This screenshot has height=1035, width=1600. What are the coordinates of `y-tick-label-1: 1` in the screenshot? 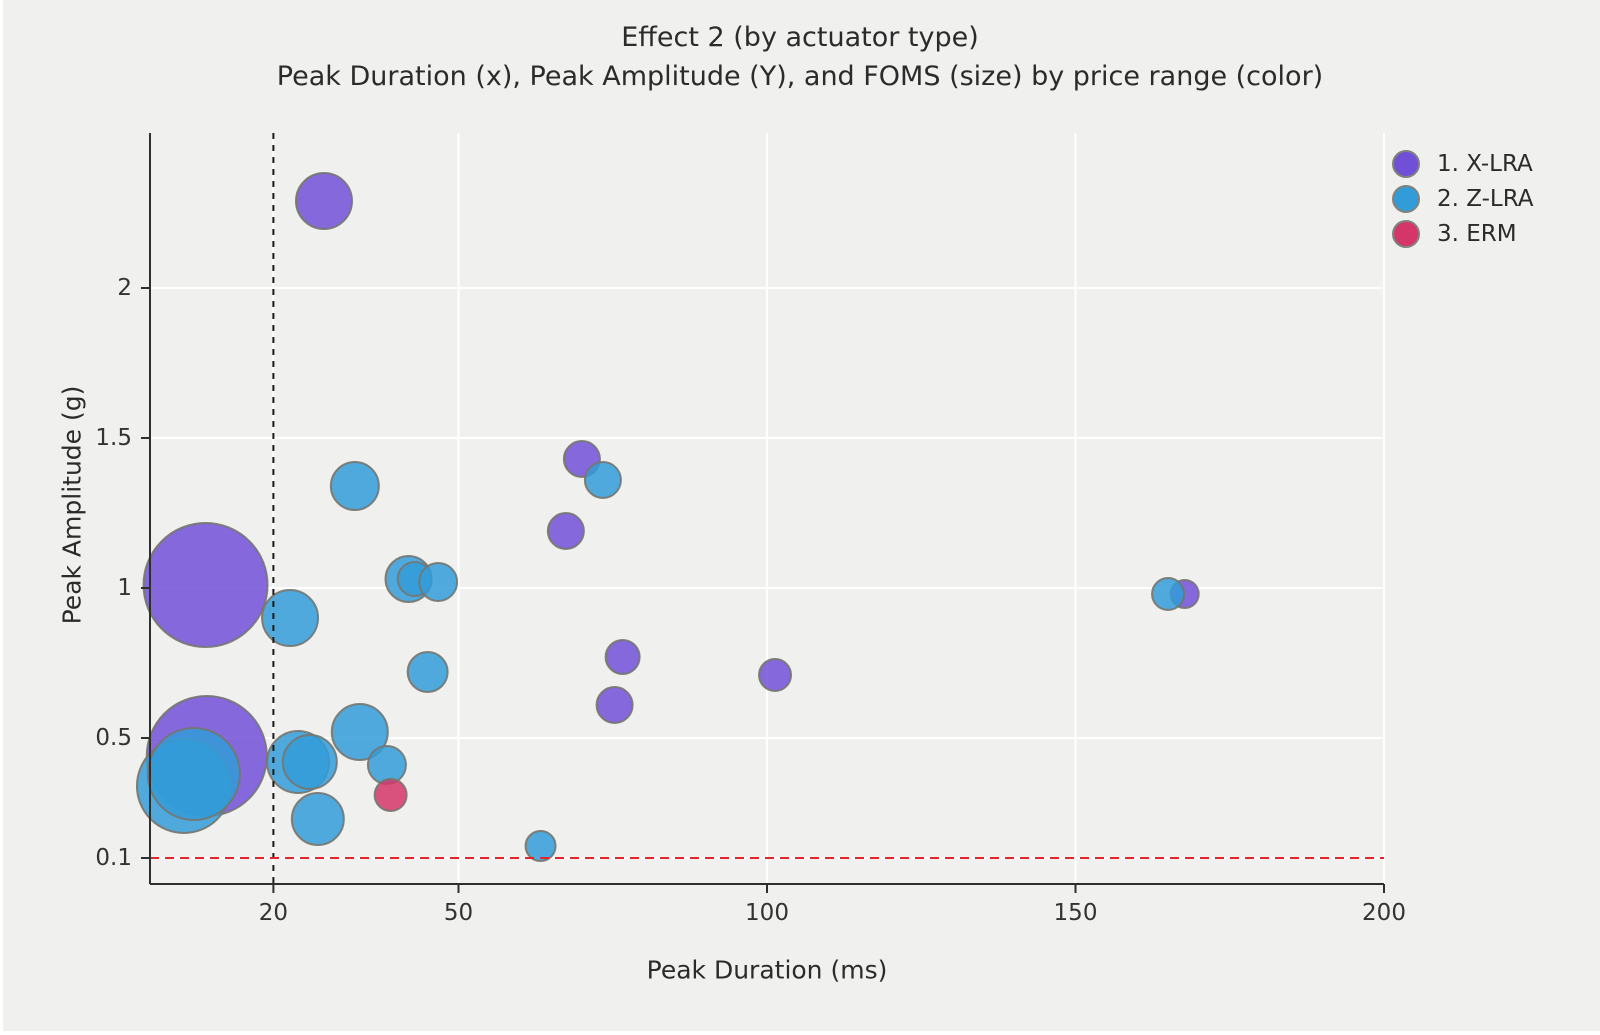 It's located at (124, 588).